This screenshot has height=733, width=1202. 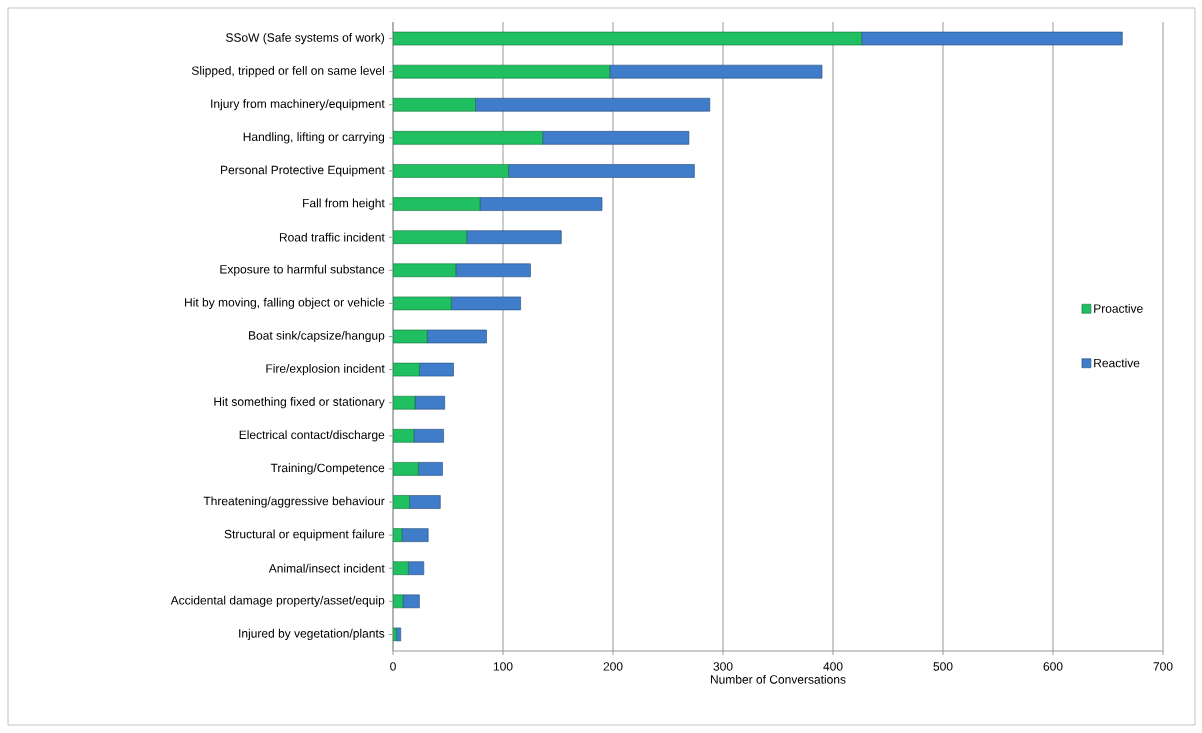 What do you see at coordinates (303, 171) in the screenshot?
I see `y-tick-label: Personal Protective Equipment` at bounding box center [303, 171].